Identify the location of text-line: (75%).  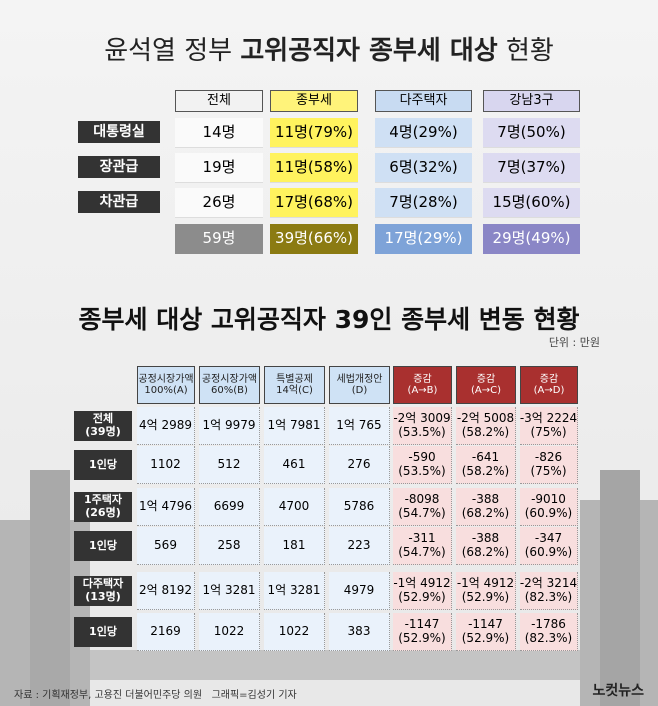
(548, 470).